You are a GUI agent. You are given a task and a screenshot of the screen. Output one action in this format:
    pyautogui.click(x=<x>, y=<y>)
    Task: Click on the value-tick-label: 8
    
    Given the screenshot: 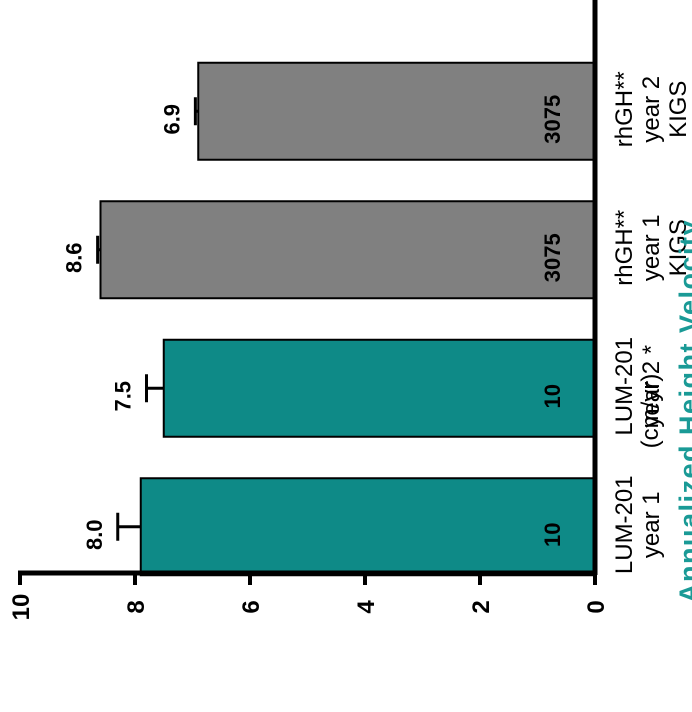 What is the action you would take?
    pyautogui.click(x=136, y=606)
    